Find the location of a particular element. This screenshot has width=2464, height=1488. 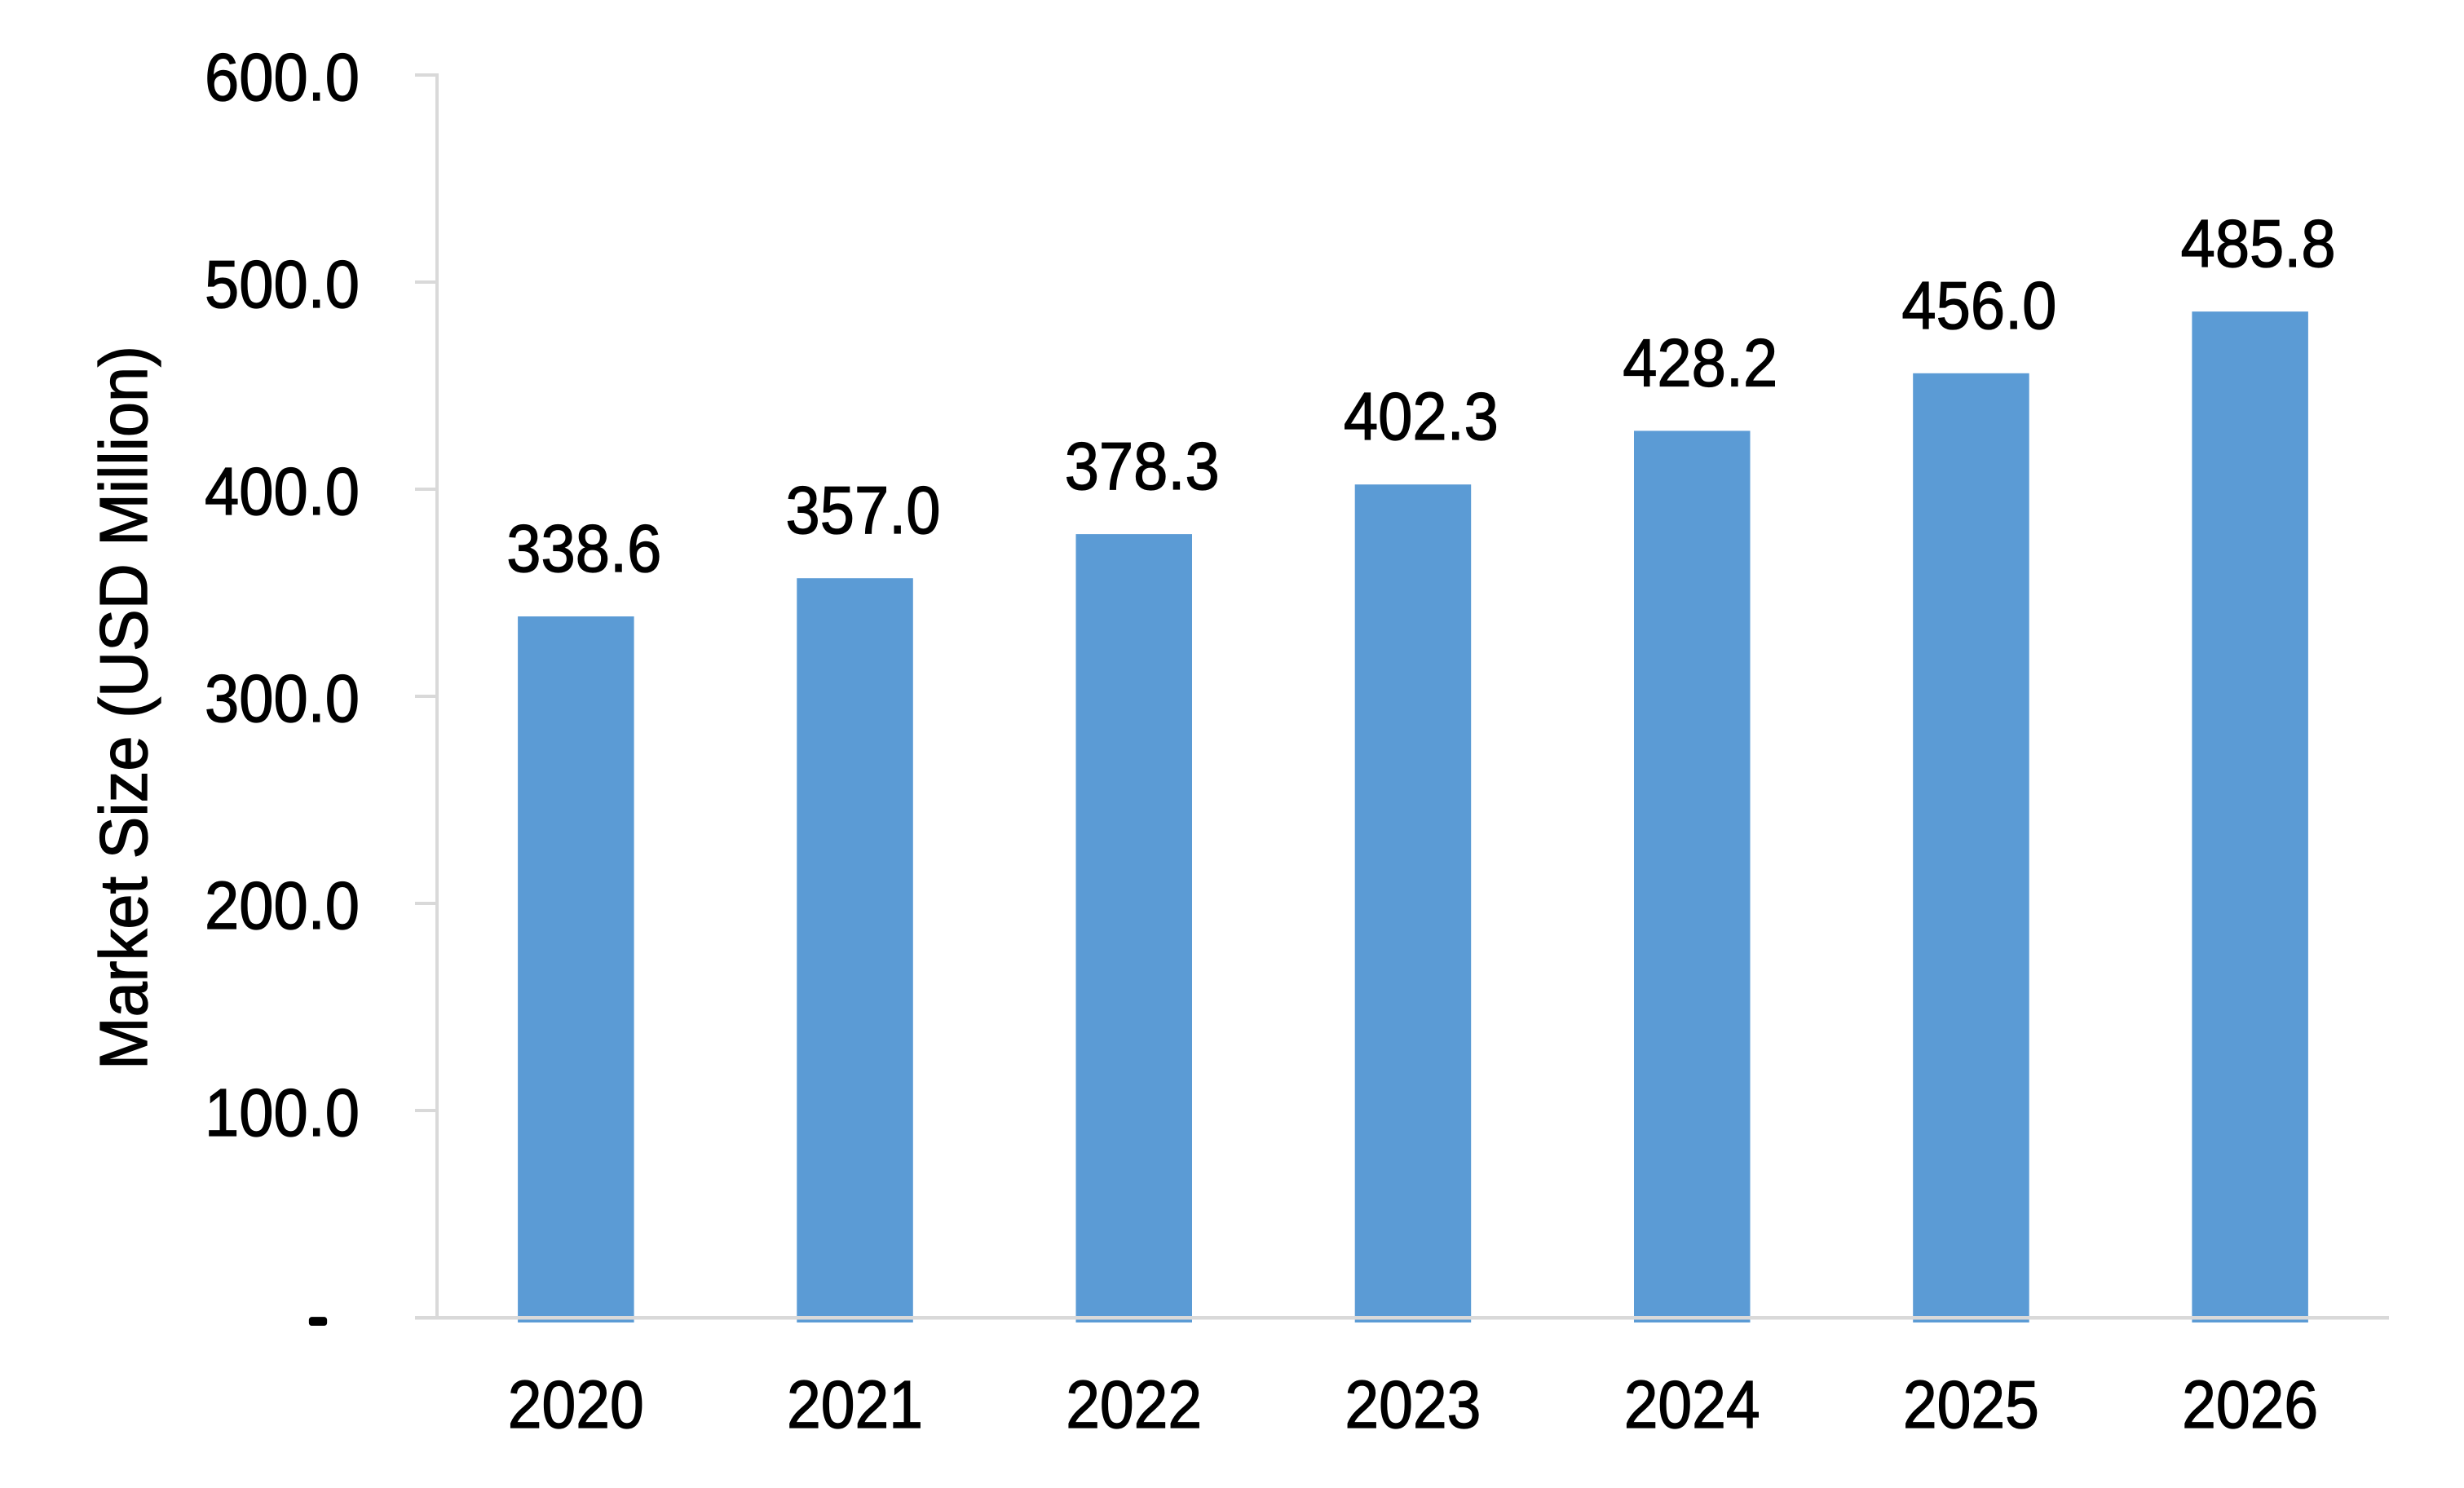

svg-text: 100.0 is located at coordinates (282, 1112).